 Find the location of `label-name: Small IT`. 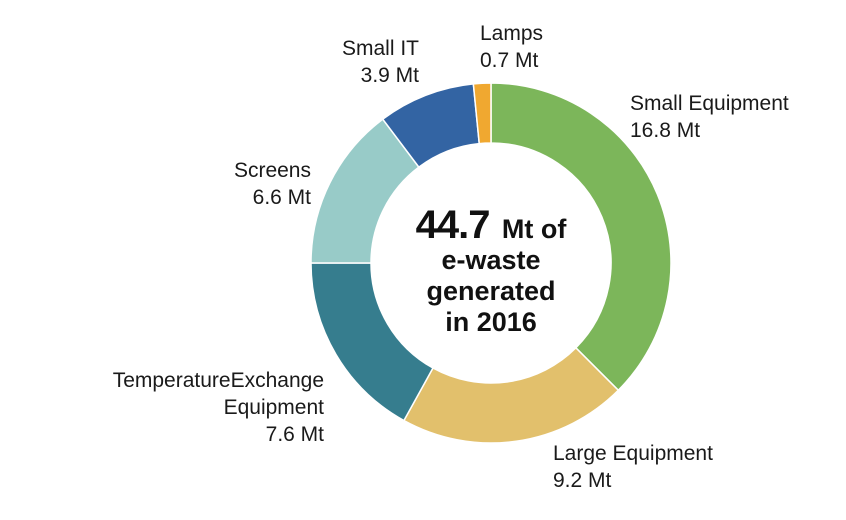

label-name: Small IT is located at coordinates (380, 48).